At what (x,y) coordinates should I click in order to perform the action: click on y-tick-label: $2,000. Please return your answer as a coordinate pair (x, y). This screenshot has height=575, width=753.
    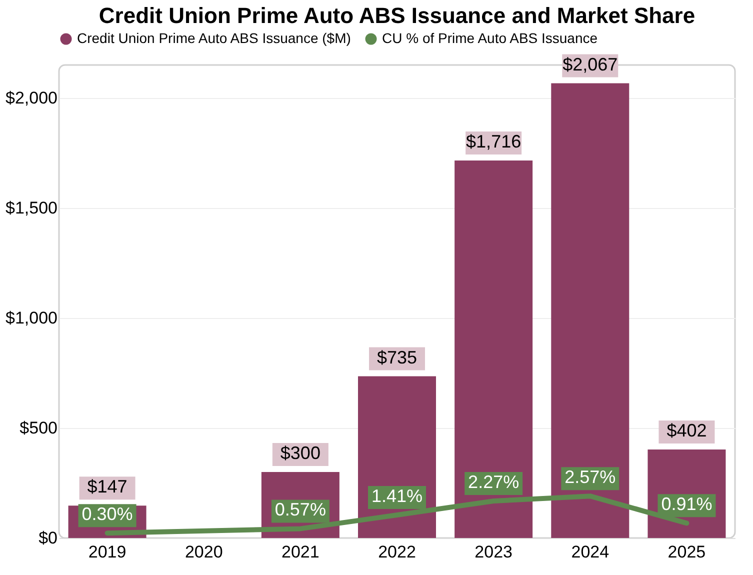
    Looking at the image, I should click on (32, 98).